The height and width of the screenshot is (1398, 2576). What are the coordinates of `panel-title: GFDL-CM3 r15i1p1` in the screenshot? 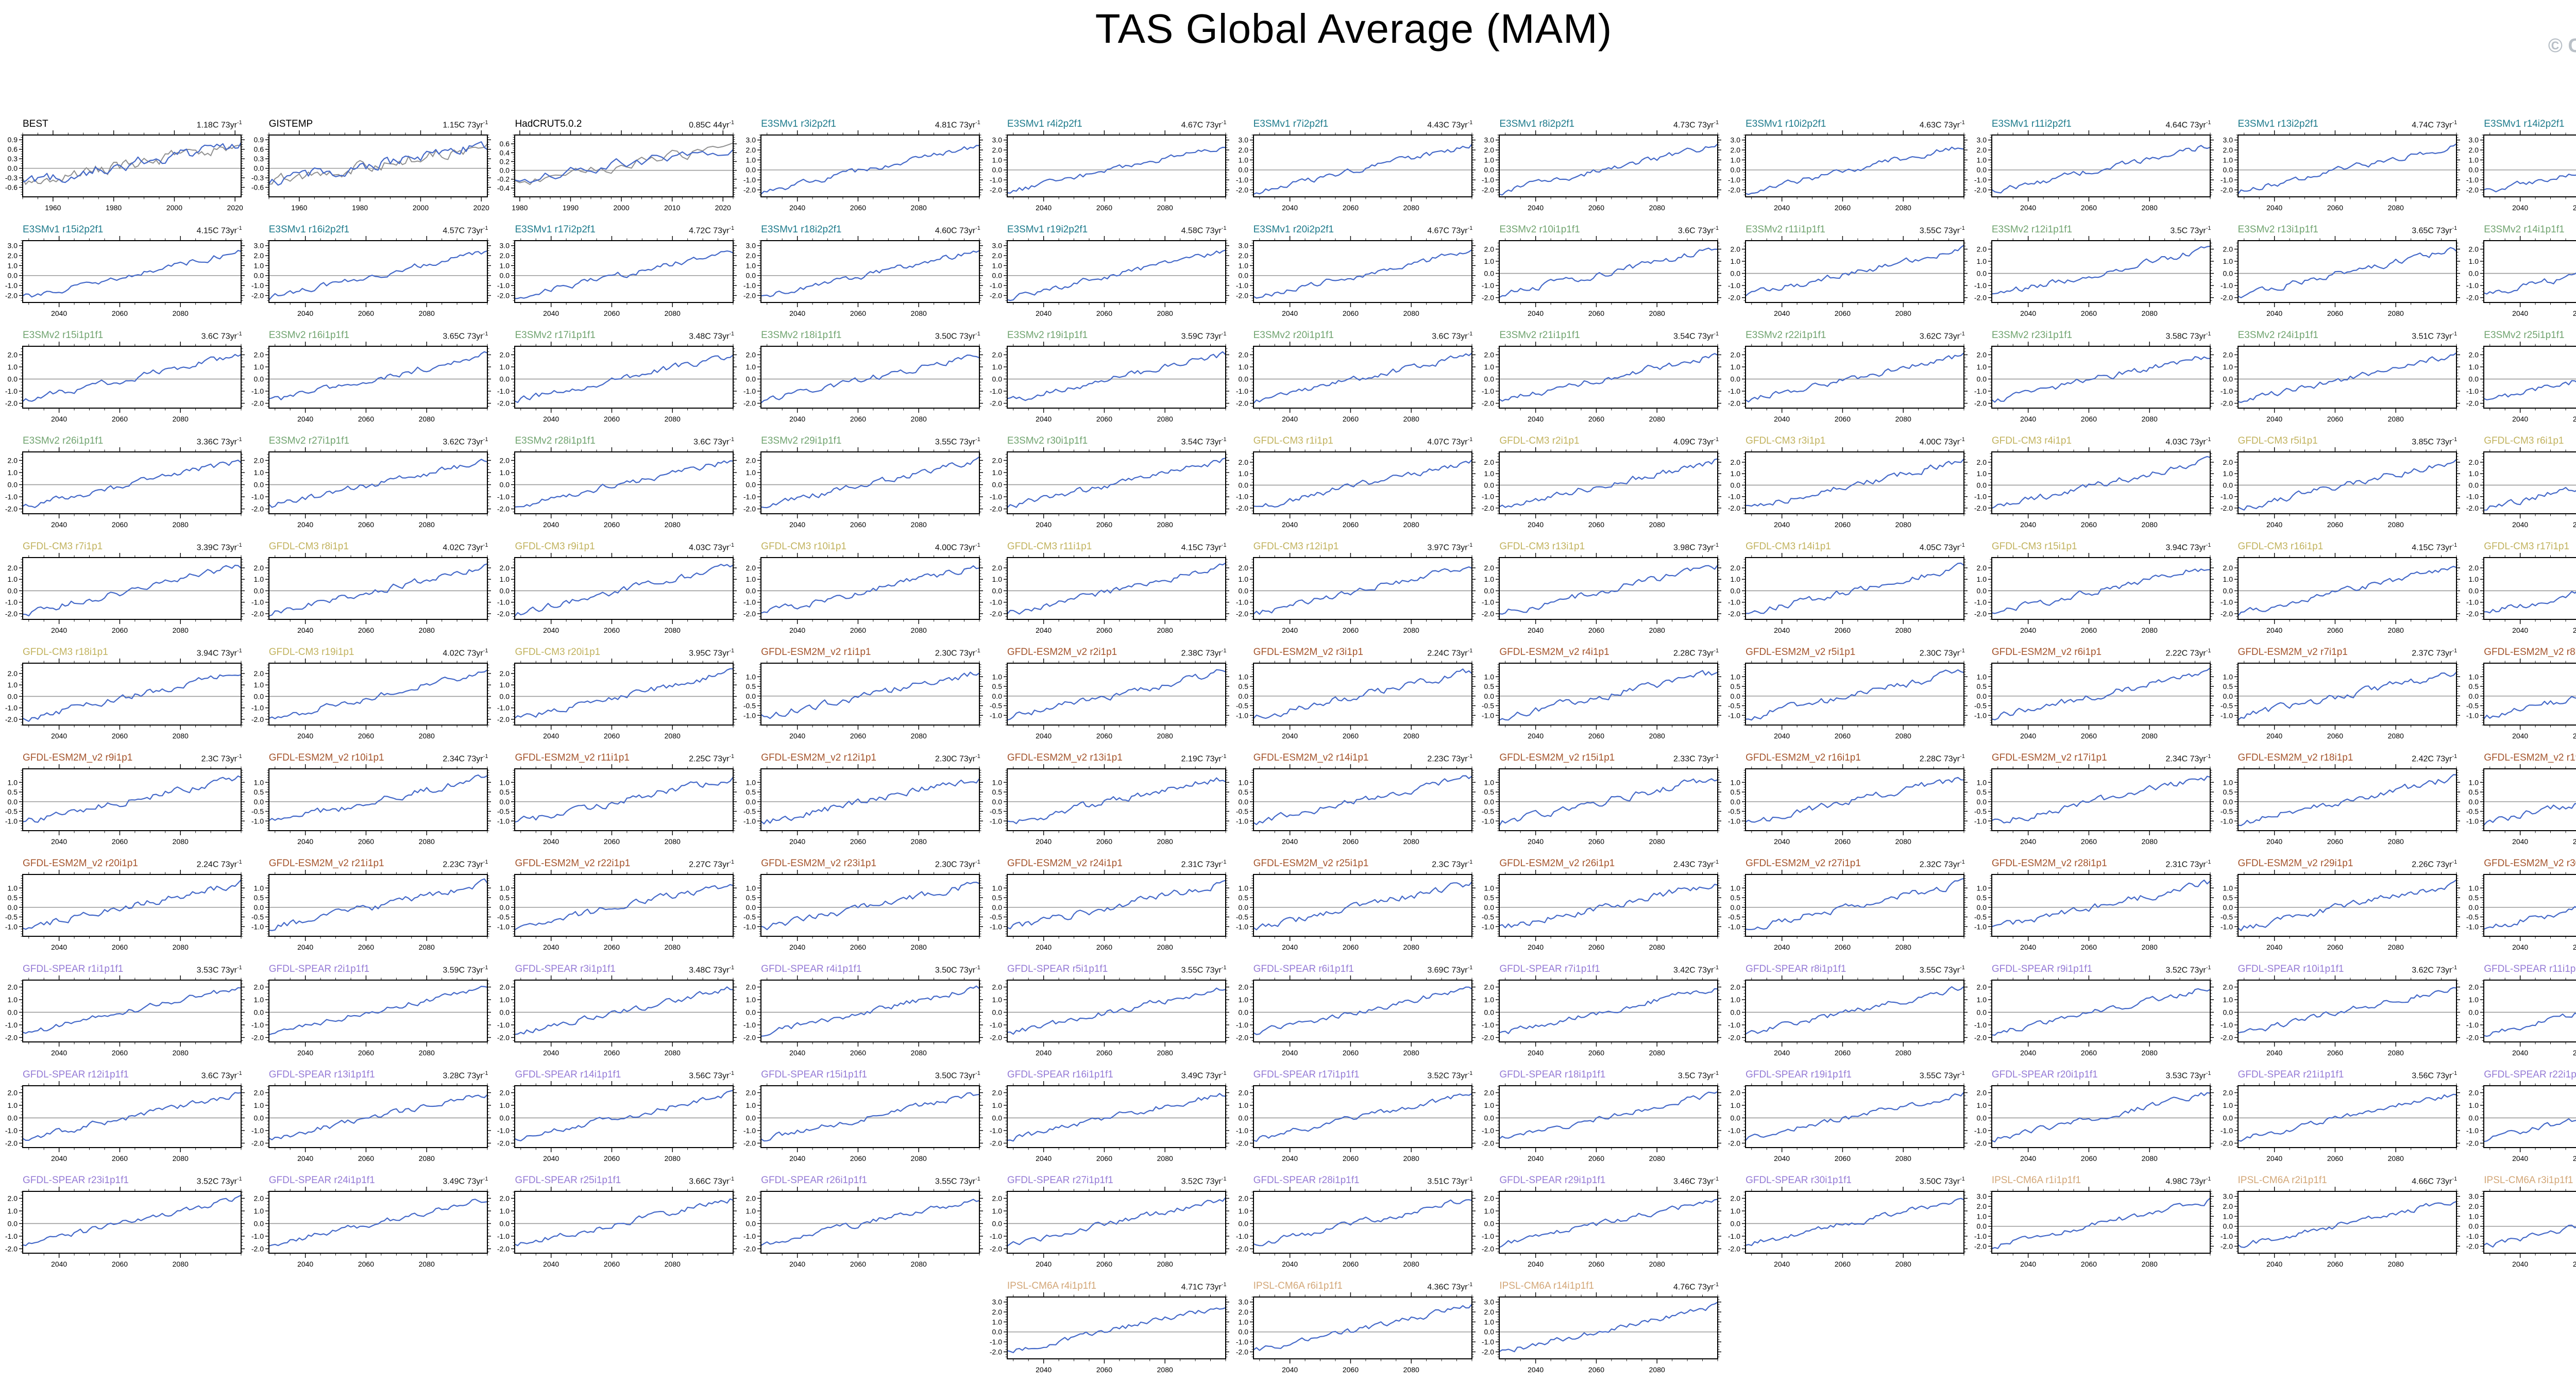 It's located at (2034, 546).